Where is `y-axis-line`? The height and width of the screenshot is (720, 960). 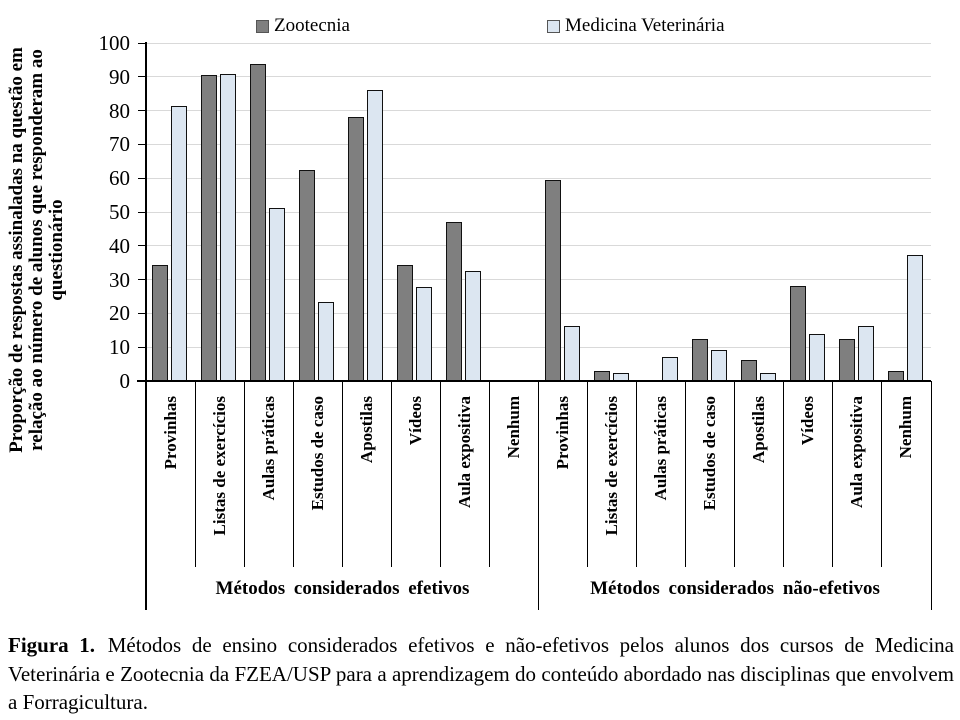 y-axis-line is located at coordinates (146, 212).